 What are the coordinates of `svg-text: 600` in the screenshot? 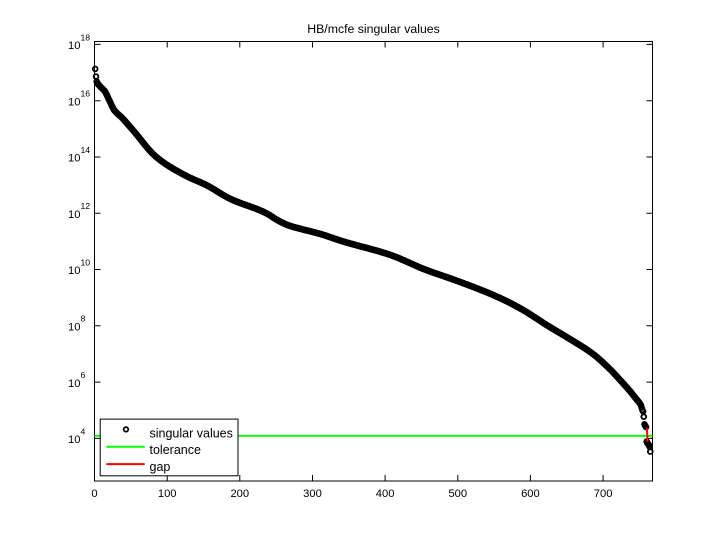 It's located at (530, 494).